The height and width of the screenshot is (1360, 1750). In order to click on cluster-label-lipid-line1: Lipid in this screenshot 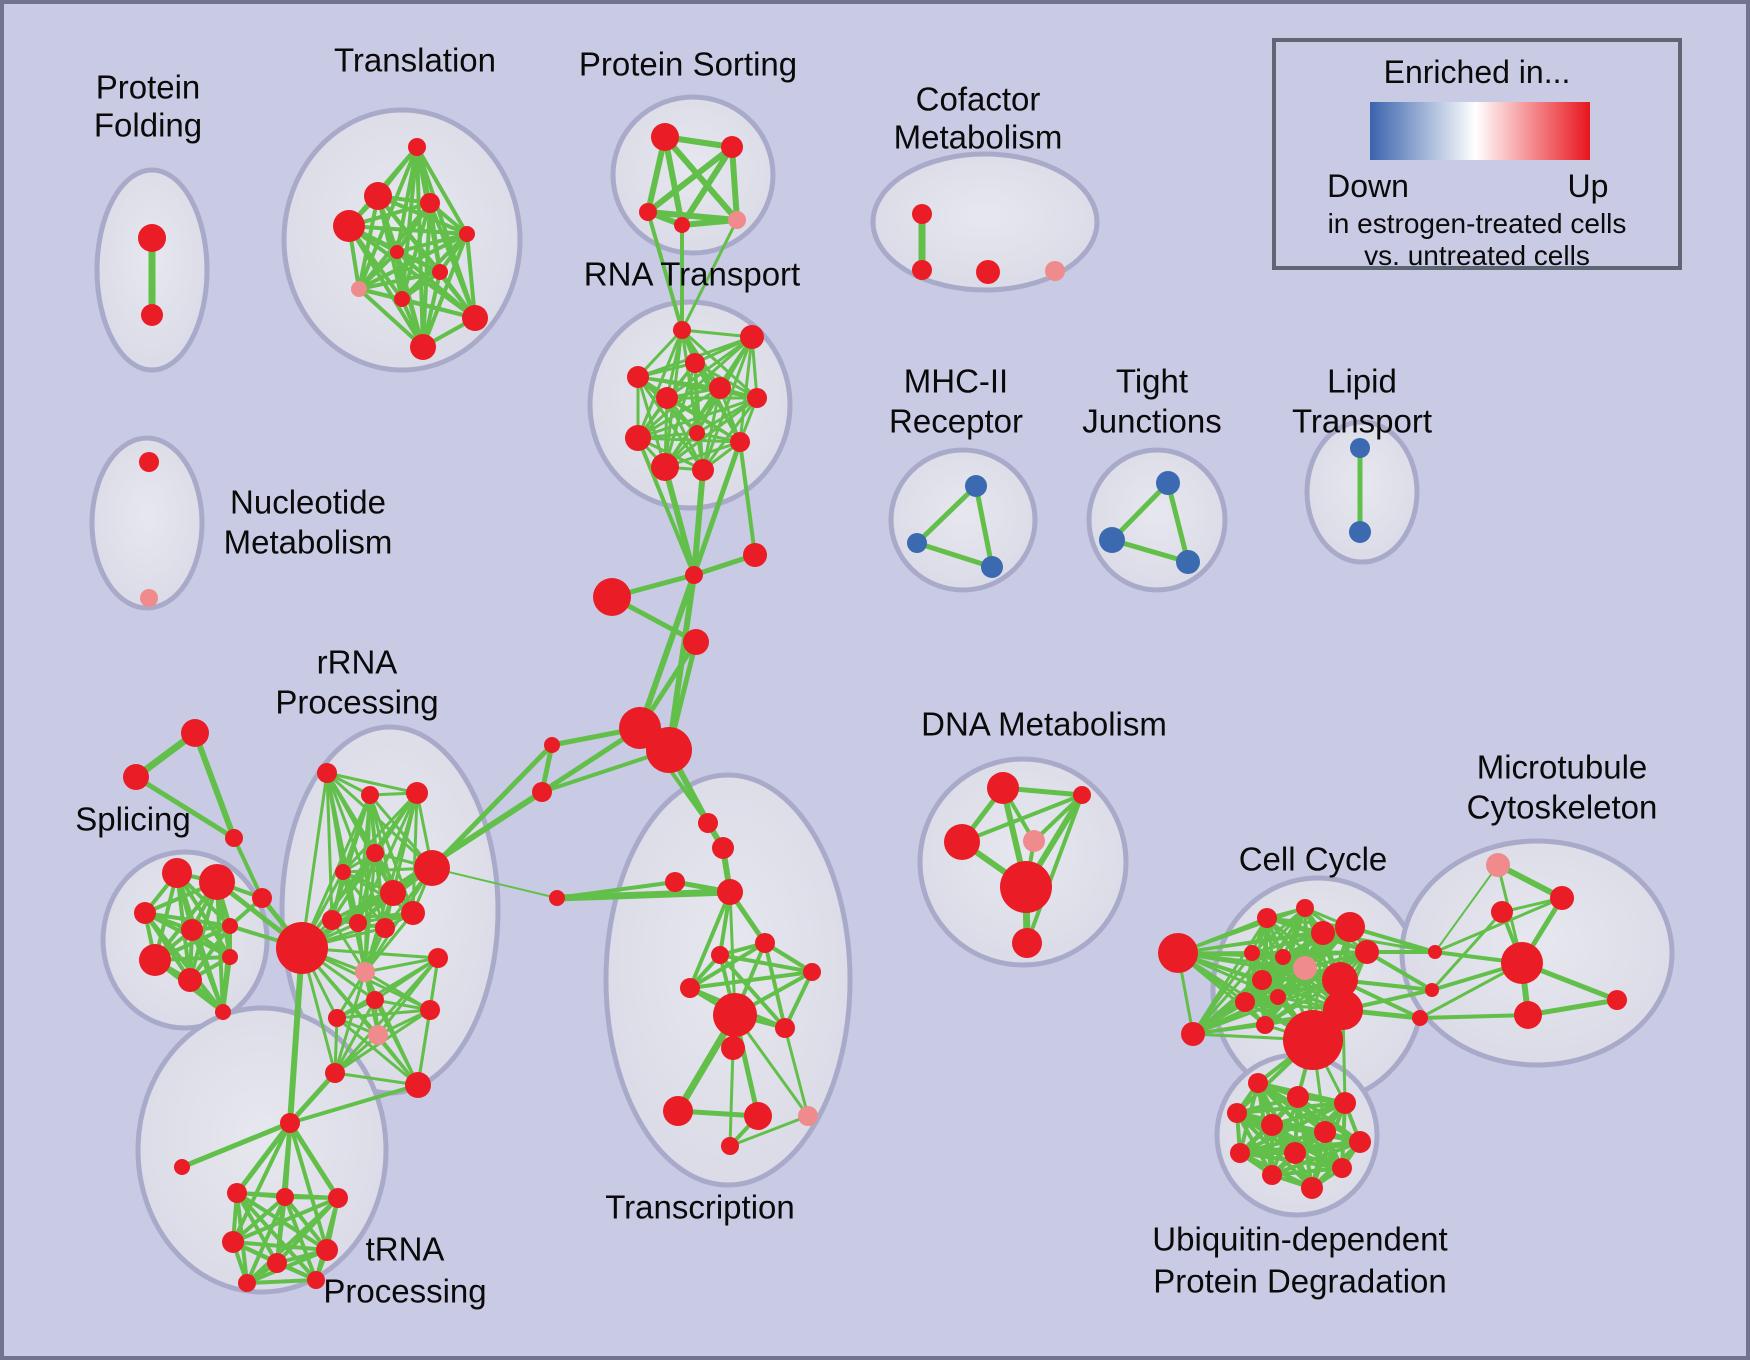, I will do `click(1362, 381)`.